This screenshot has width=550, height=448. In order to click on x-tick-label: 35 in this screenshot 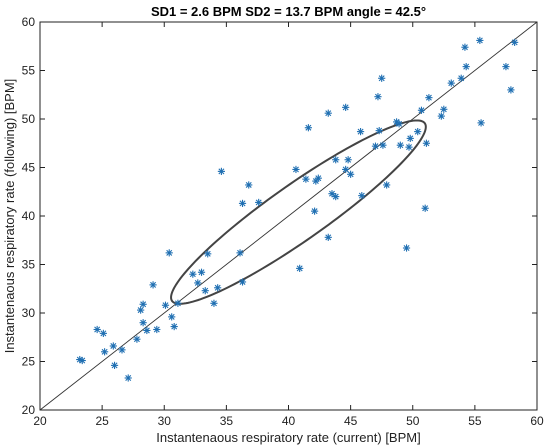, I will do `click(227, 421)`.